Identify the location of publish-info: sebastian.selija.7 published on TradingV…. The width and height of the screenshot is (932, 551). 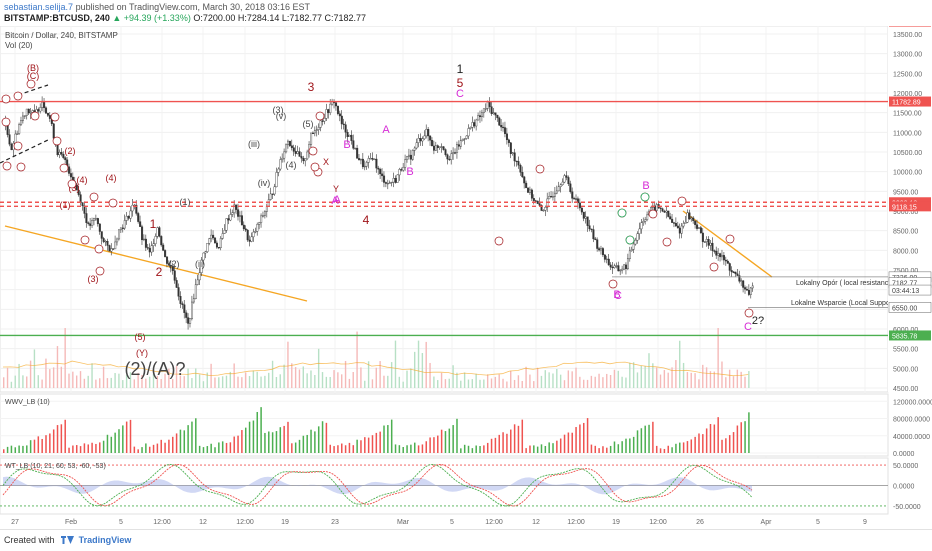
(157, 7).